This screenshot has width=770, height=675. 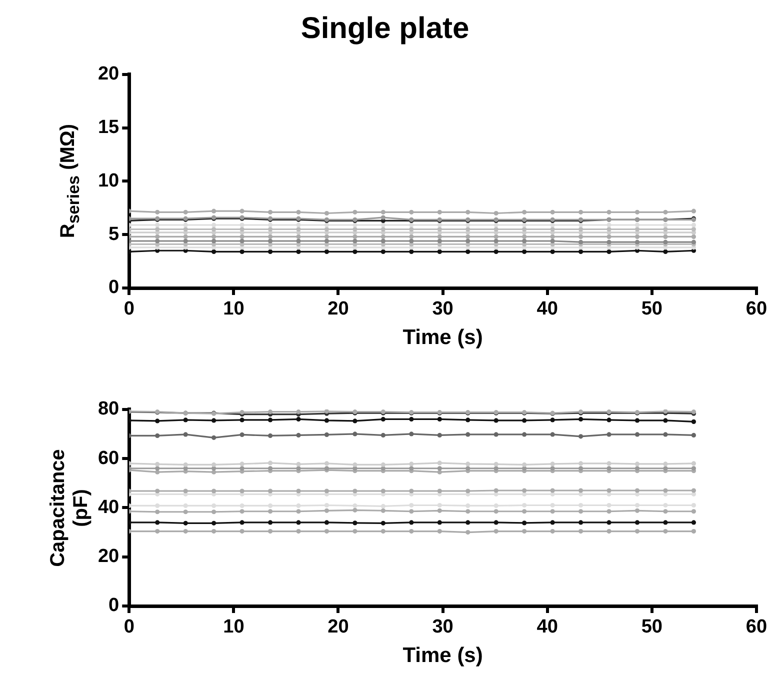 What do you see at coordinates (129, 309) in the screenshot?
I see `x-tick-label: 0` at bounding box center [129, 309].